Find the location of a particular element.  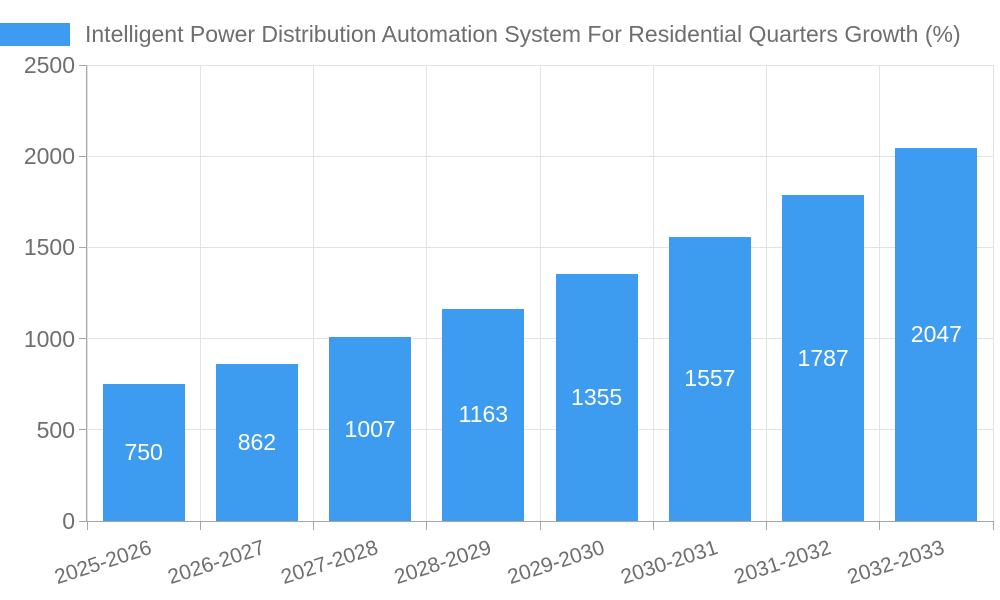

bar-value-label: 1557 is located at coordinates (710, 378).